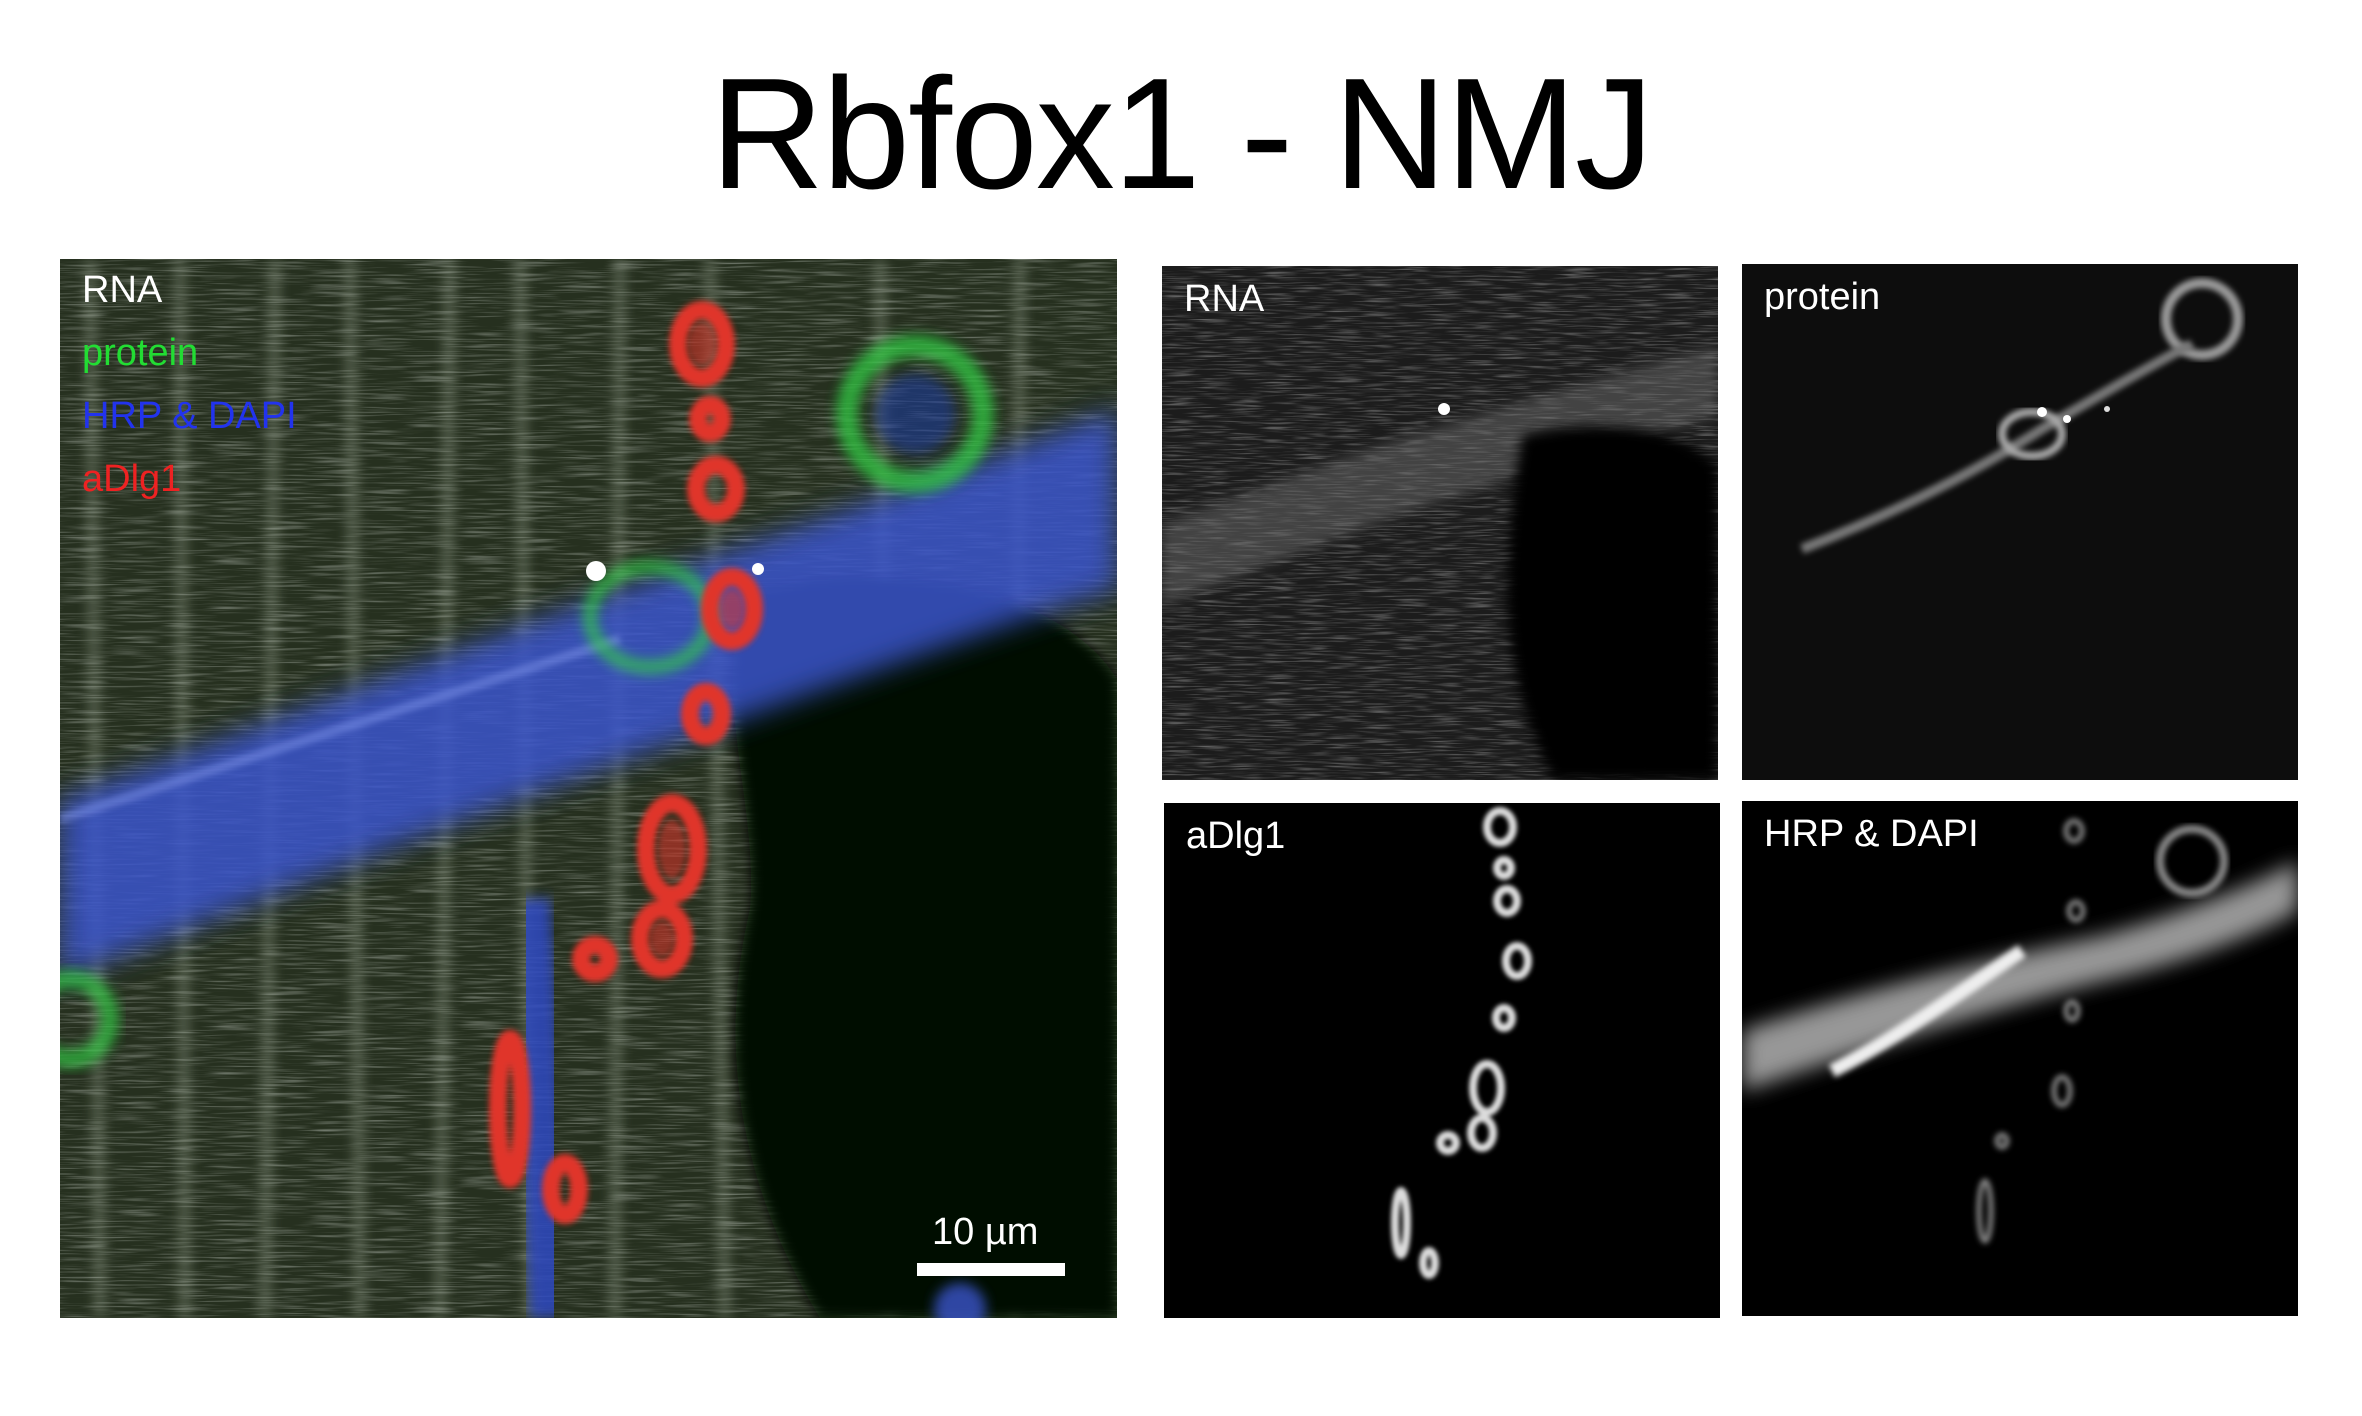  Describe the element at coordinates (1224, 299) in the screenshot. I see `label-rna: RNA` at that location.